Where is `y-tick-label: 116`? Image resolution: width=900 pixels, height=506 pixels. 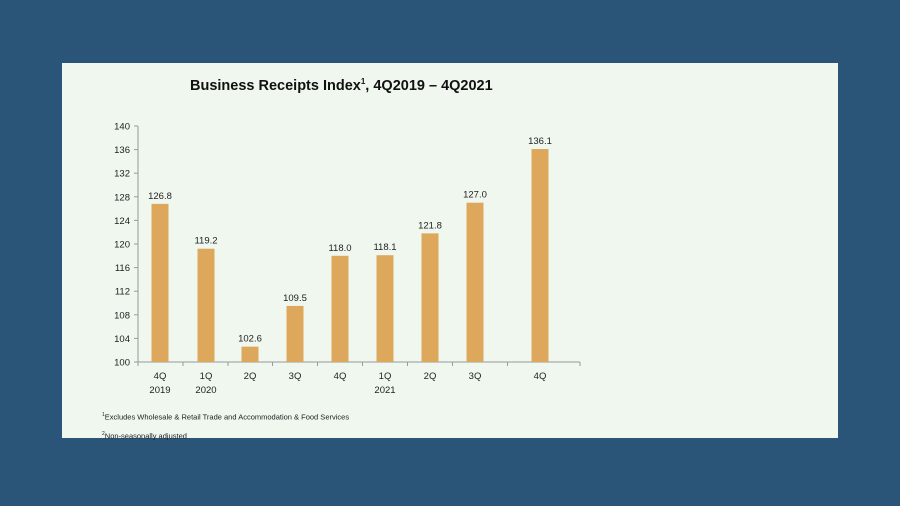 y-tick-label: 116 is located at coordinates (122, 268).